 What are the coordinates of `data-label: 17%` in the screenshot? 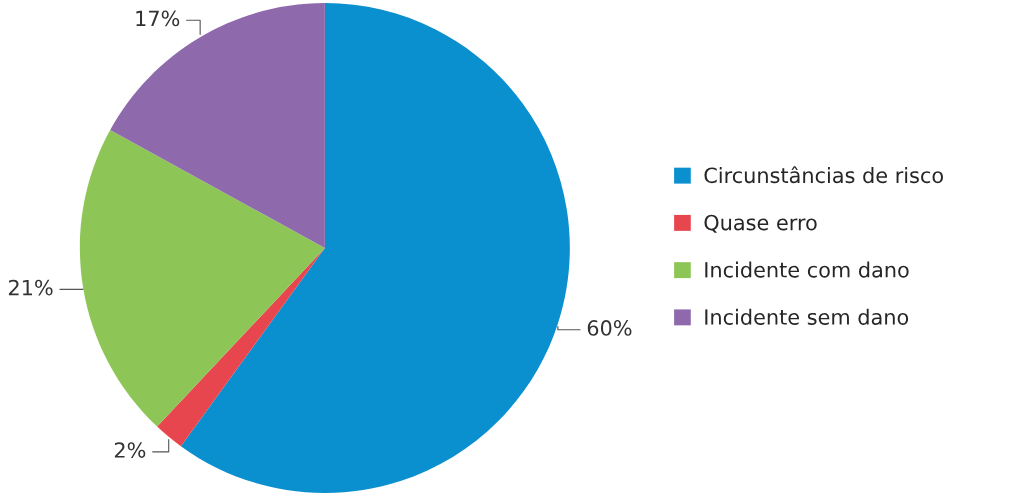 It's located at (158, 18).